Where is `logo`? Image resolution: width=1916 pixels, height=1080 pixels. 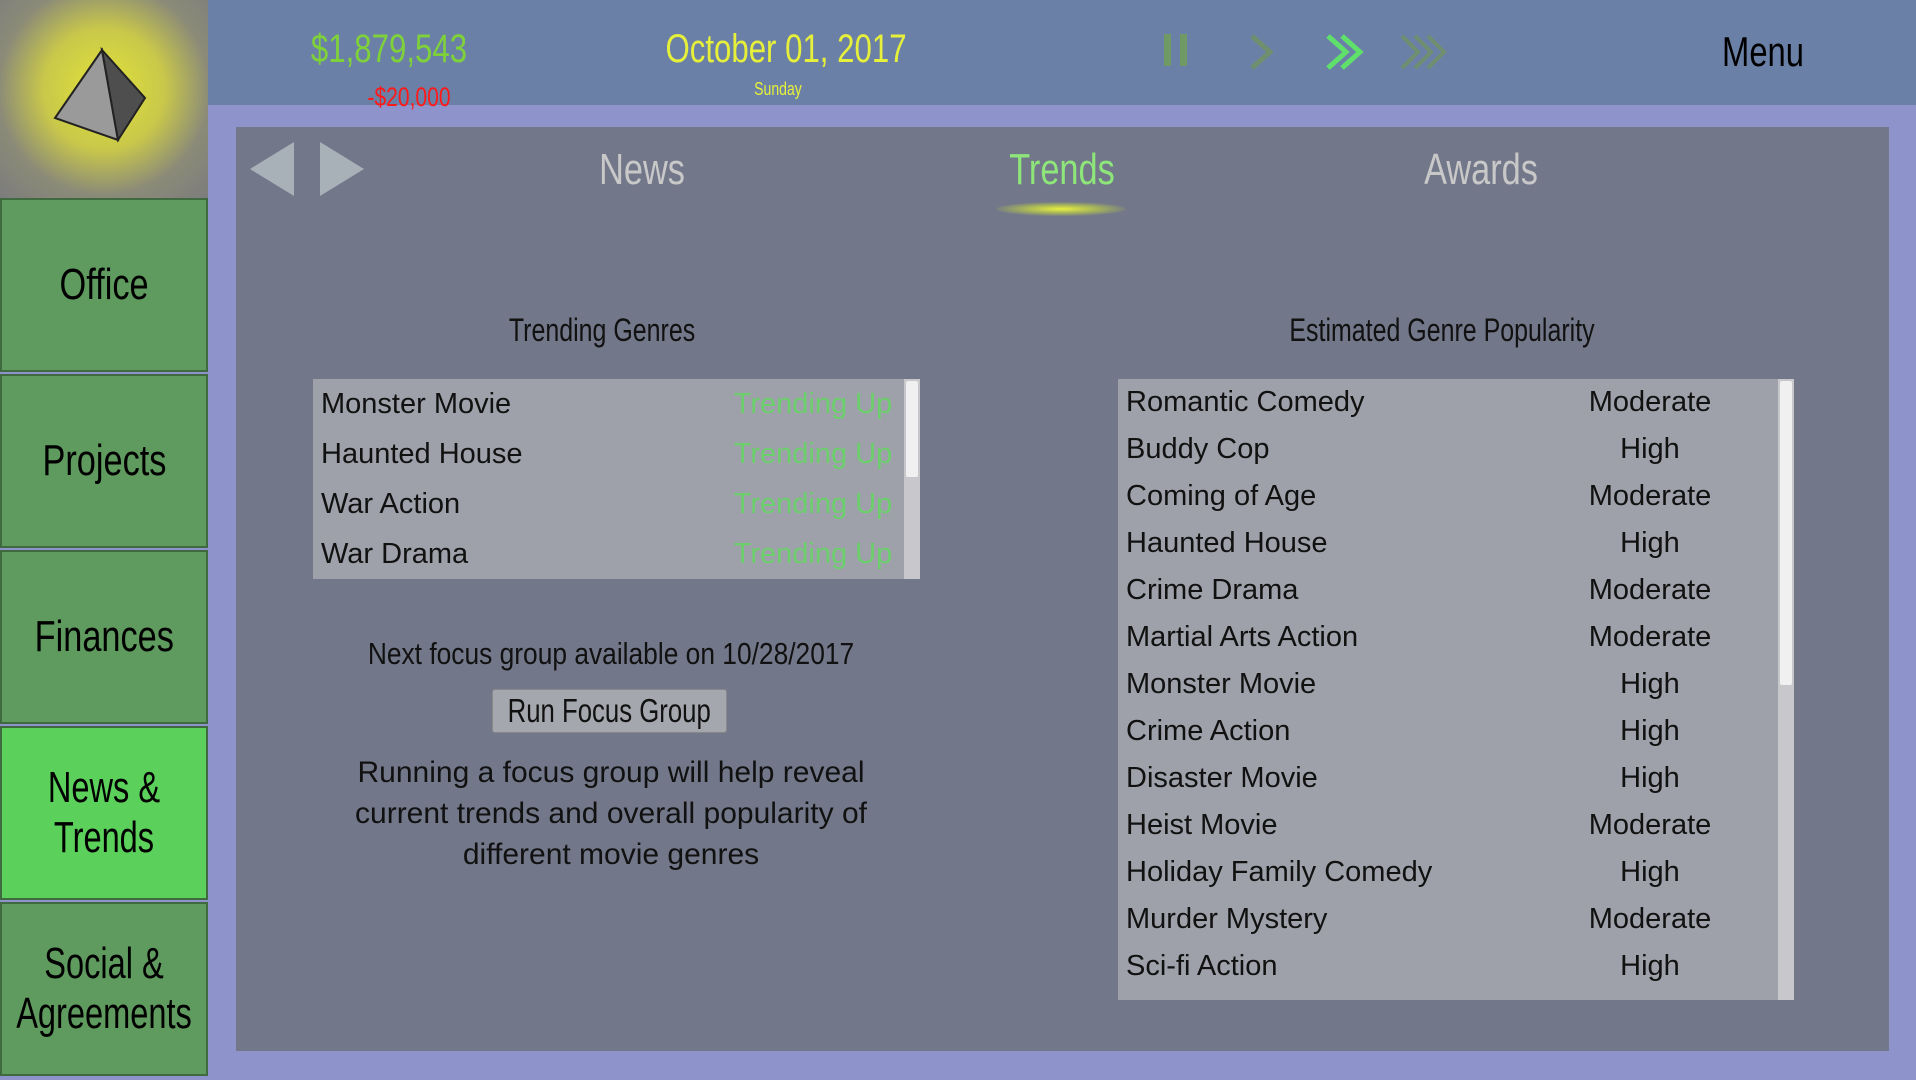 logo is located at coordinates (104, 99).